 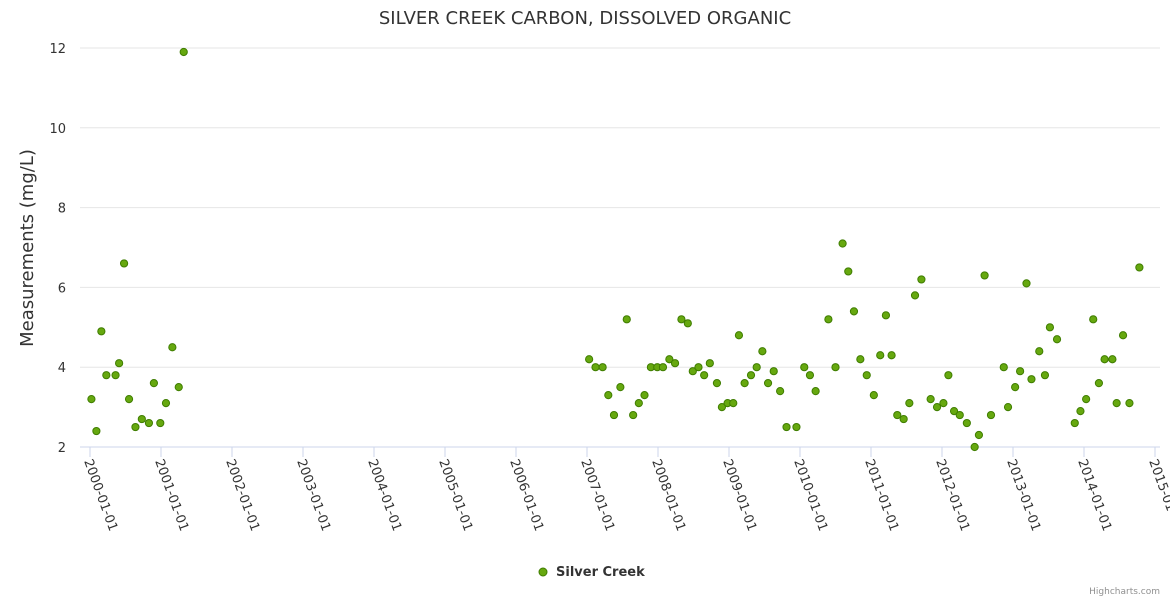 What do you see at coordinates (1124, 592) in the screenshot?
I see `credits-link: Highcharts.com` at bounding box center [1124, 592].